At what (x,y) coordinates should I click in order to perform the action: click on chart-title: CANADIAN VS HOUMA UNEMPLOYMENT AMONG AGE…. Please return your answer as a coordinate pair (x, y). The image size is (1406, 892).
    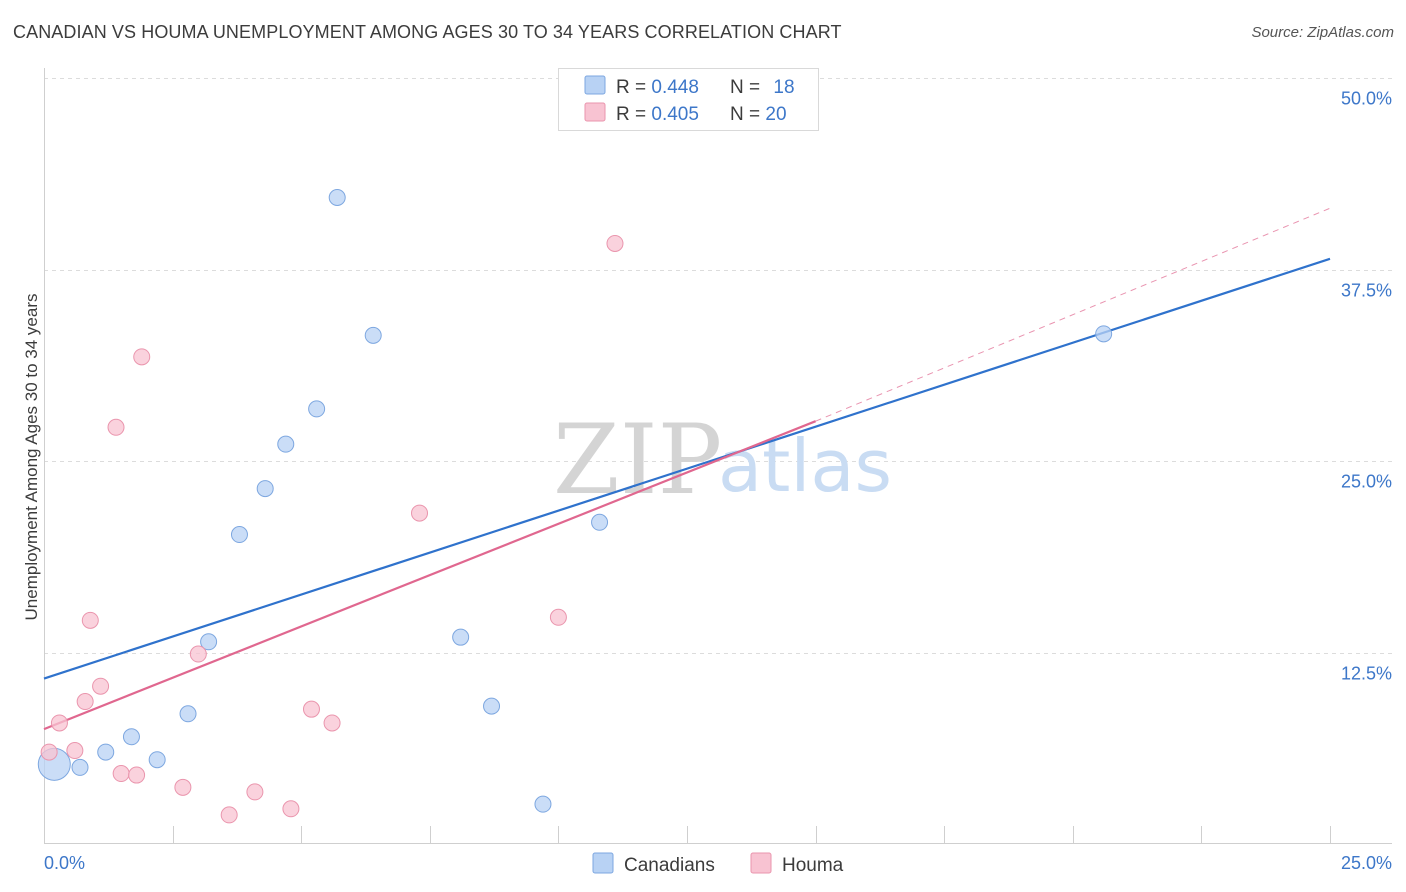
    Looking at the image, I should click on (427, 32).